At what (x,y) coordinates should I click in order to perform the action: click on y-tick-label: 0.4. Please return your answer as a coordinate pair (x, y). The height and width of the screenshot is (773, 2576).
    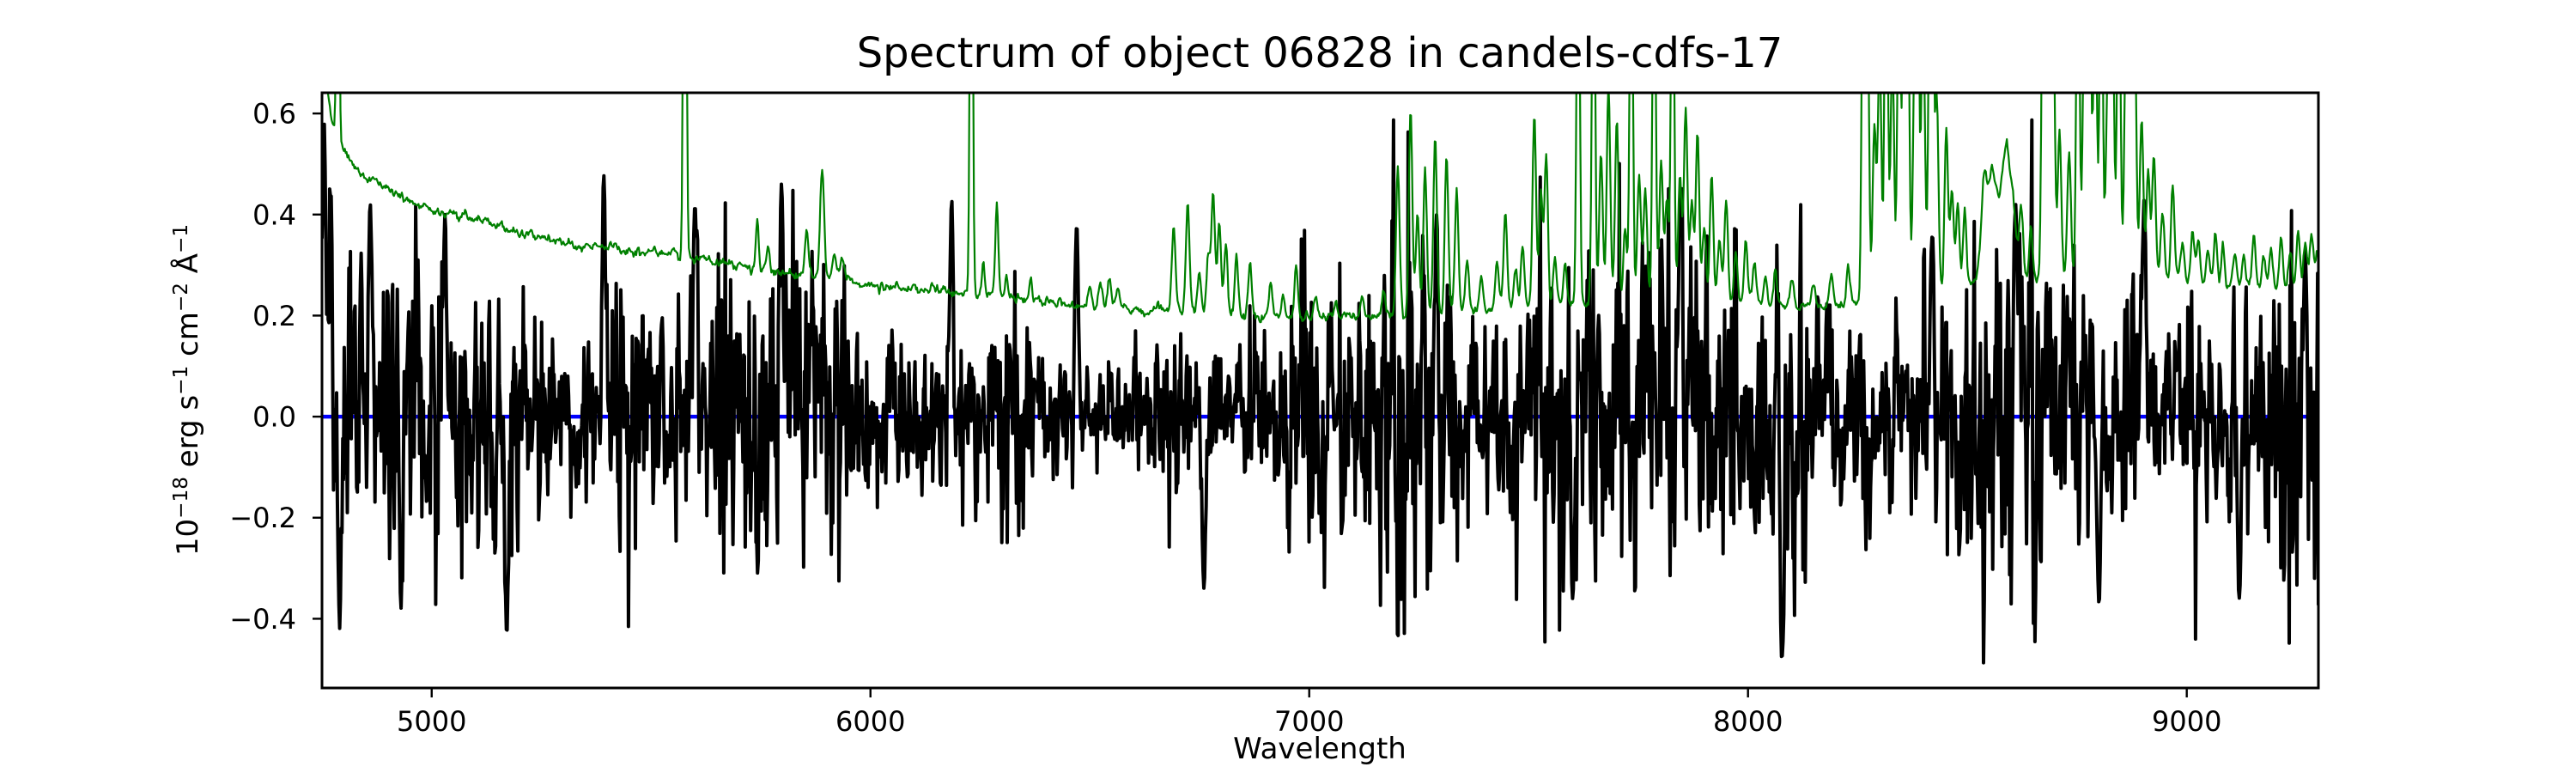
    Looking at the image, I should click on (274, 214).